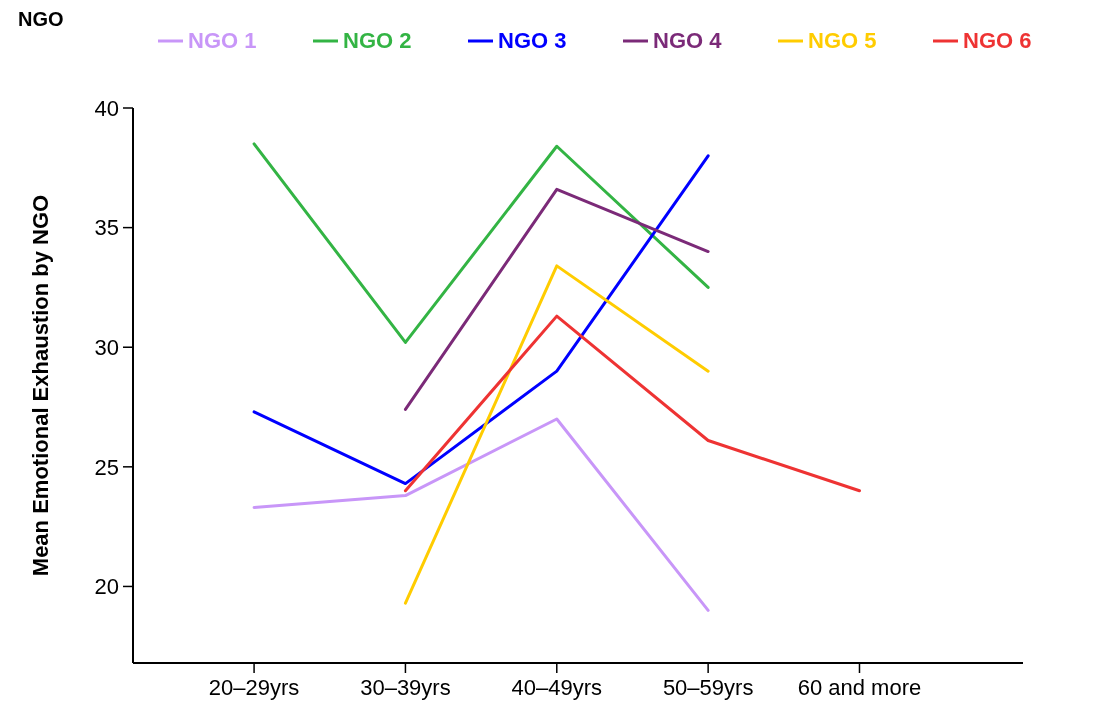  Describe the element at coordinates (997, 40) in the screenshot. I see `legend-label: NGO 6` at that location.